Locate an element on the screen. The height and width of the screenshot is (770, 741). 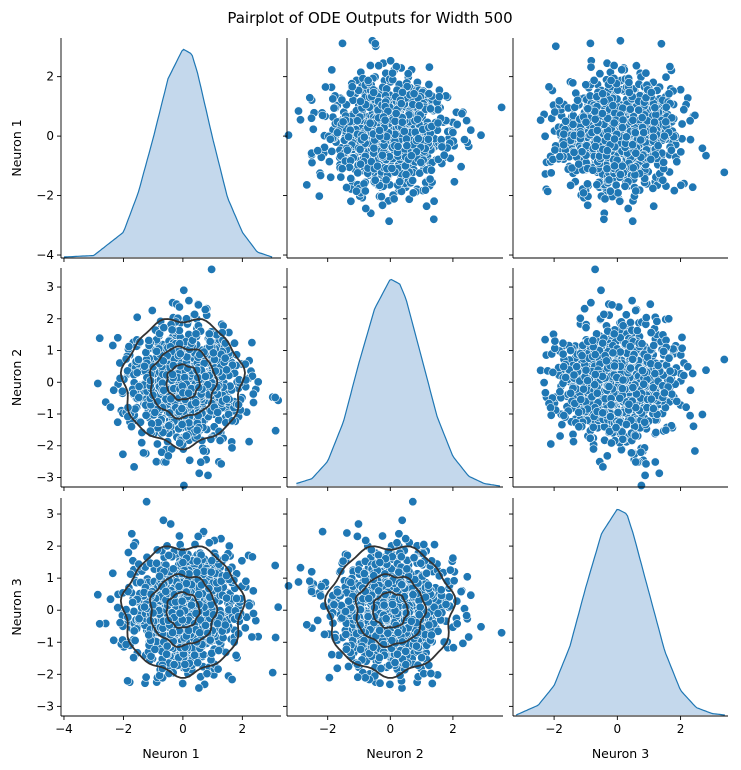
y-tick-label: −1 is located at coordinates (45, 414).